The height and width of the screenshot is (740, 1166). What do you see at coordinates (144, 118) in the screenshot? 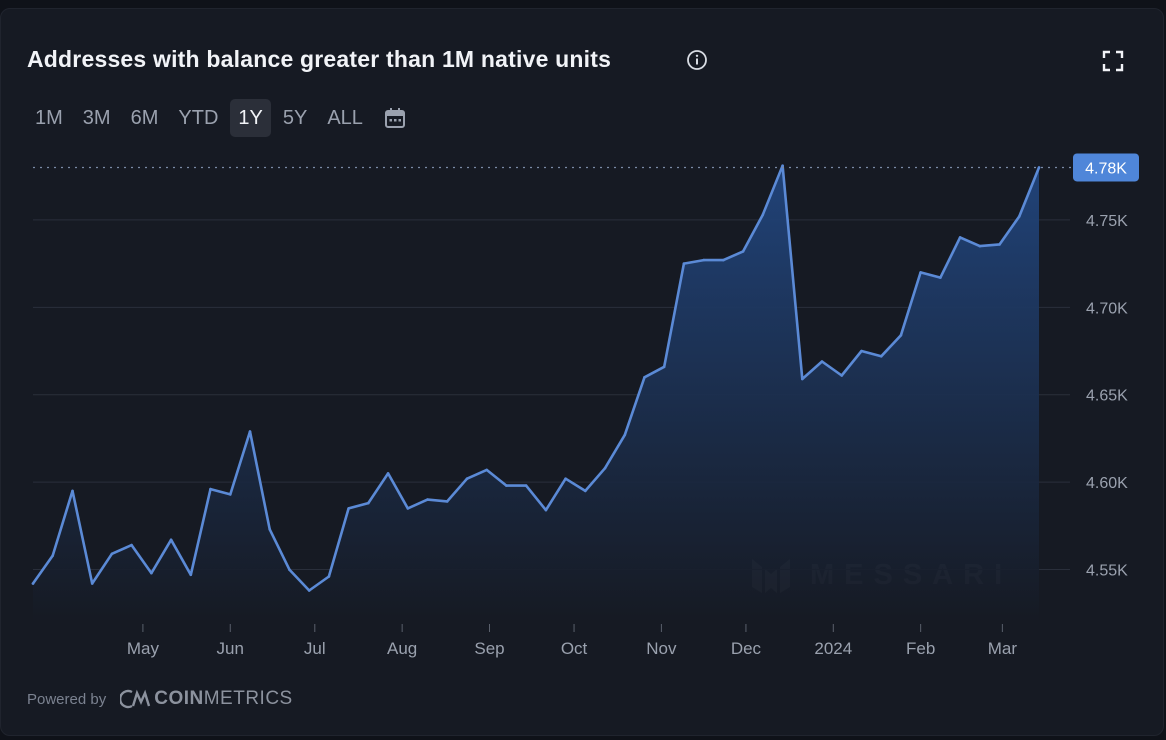
I see `range-button-6m: 6M` at bounding box center [144, 118].